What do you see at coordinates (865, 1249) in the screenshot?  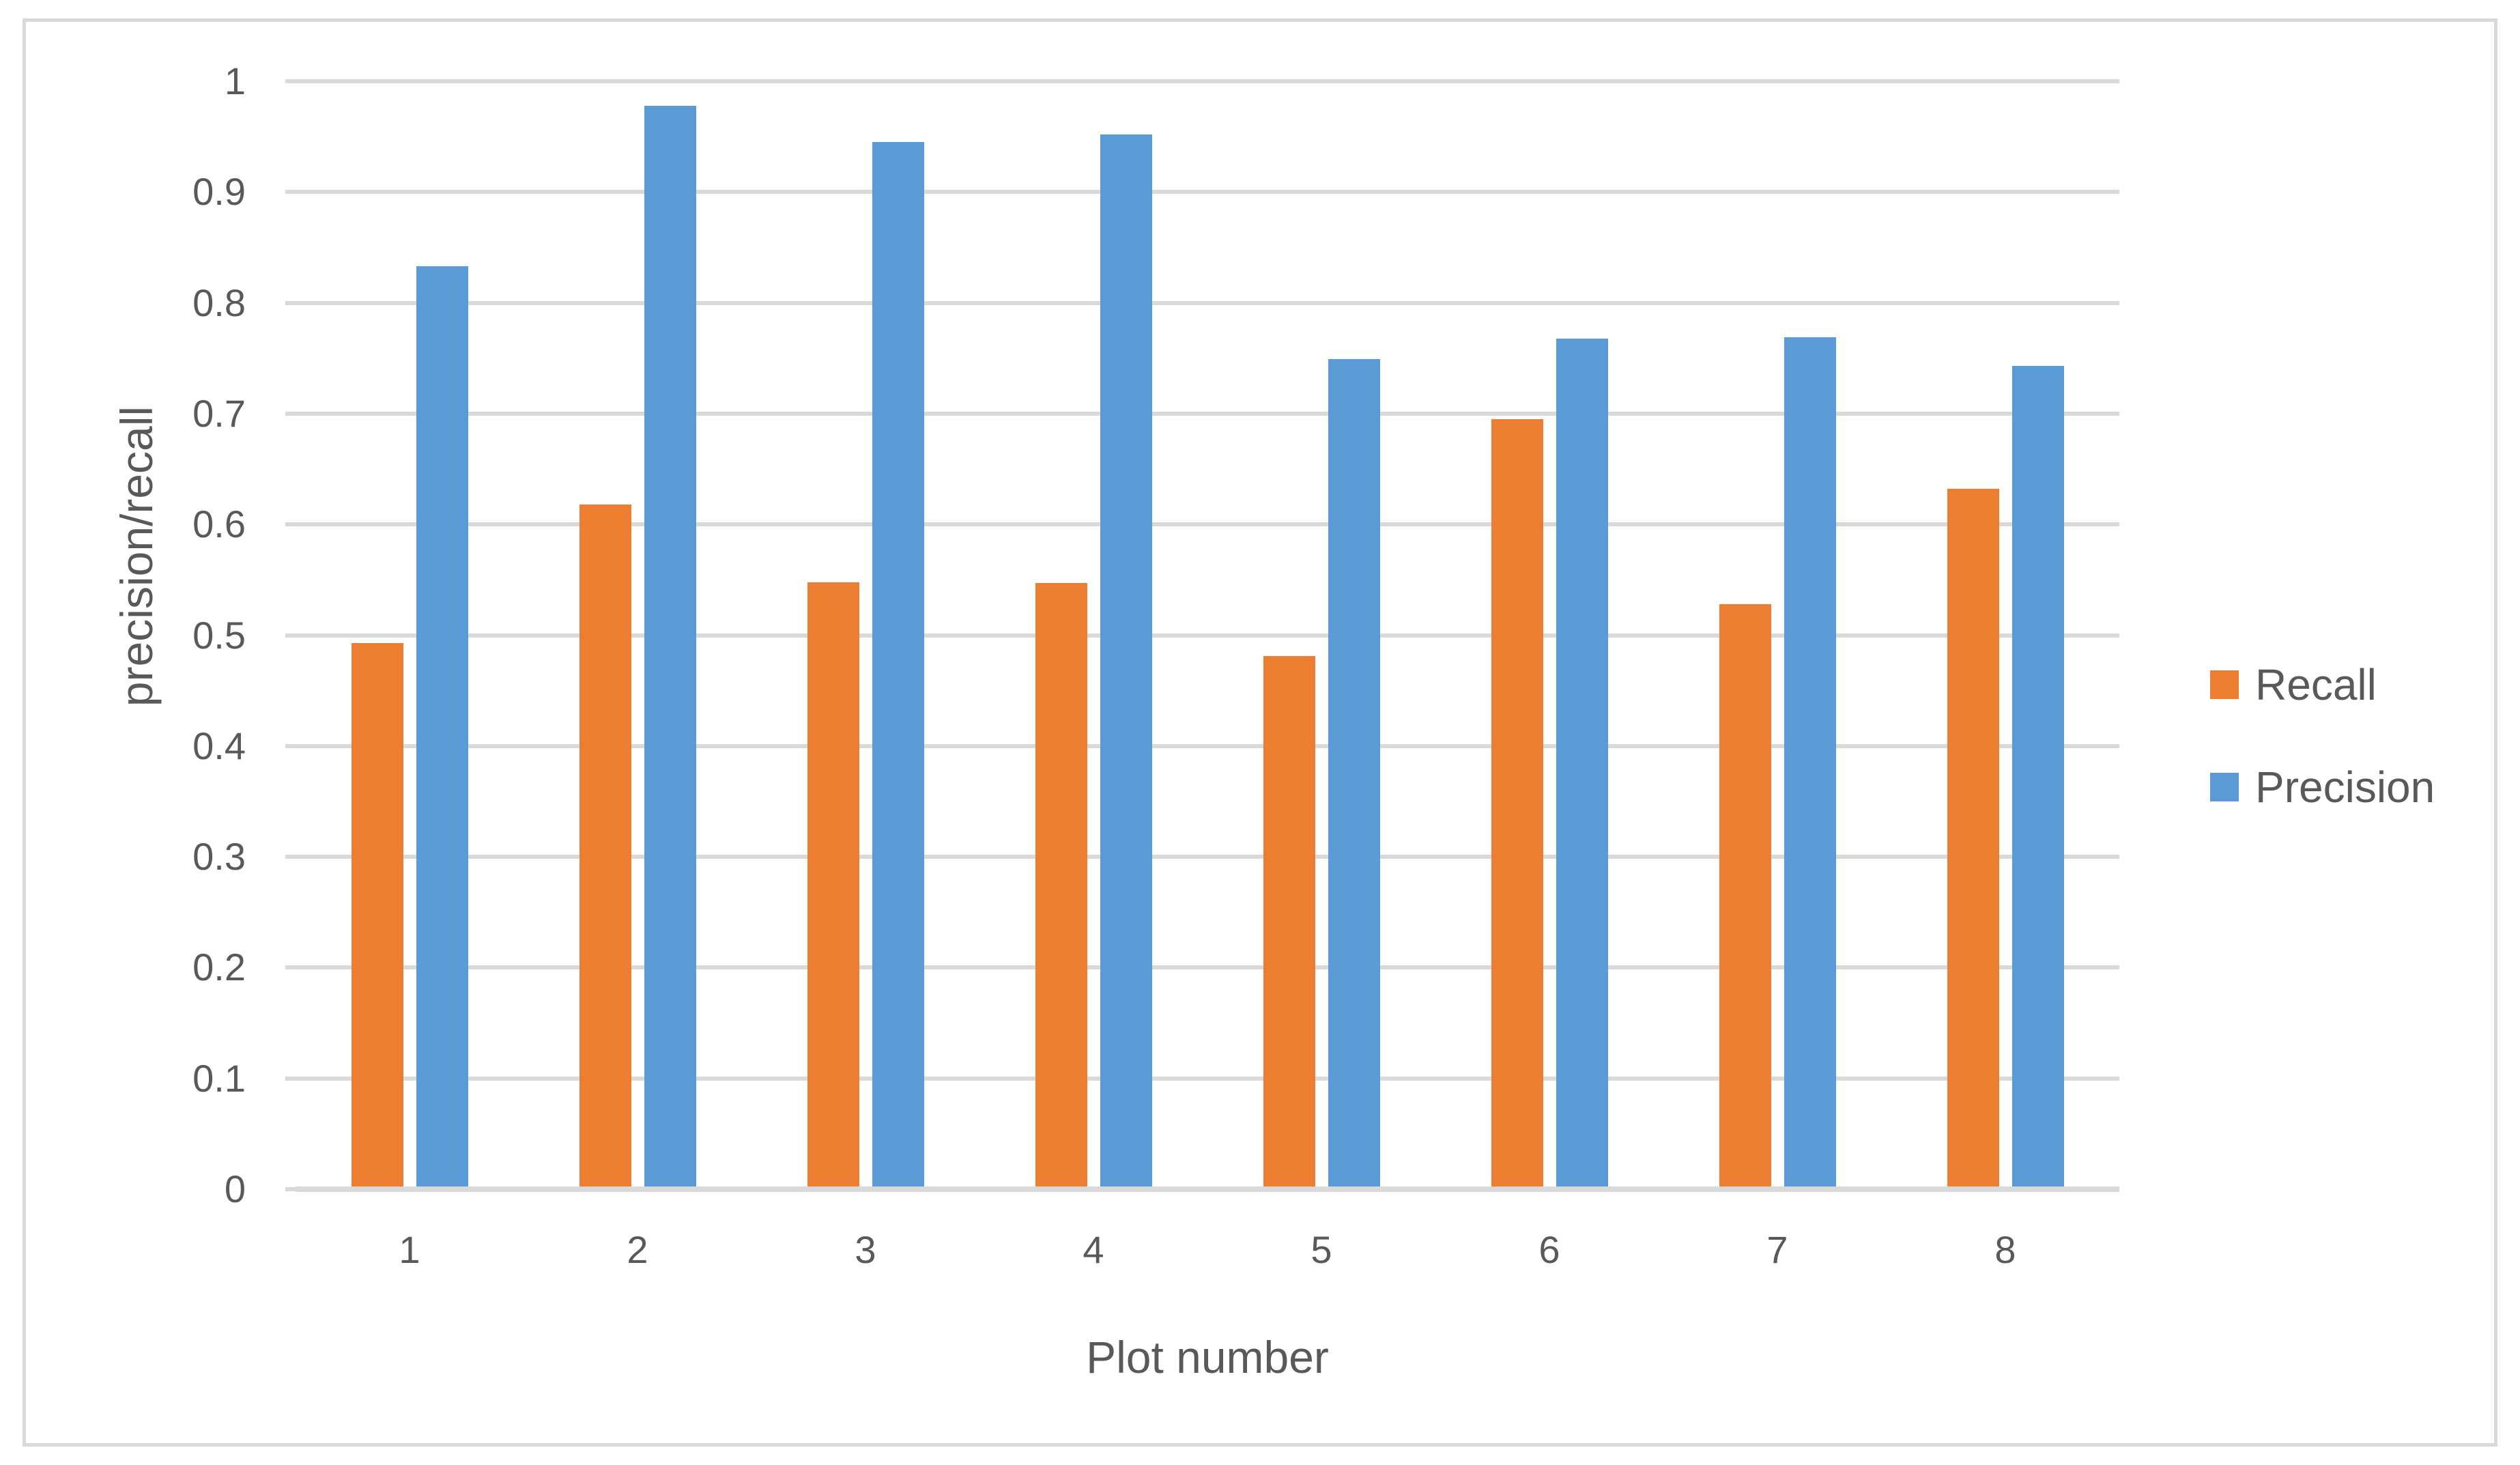 I see `x-tick-label: 3` at bounding box center [865, 1249].